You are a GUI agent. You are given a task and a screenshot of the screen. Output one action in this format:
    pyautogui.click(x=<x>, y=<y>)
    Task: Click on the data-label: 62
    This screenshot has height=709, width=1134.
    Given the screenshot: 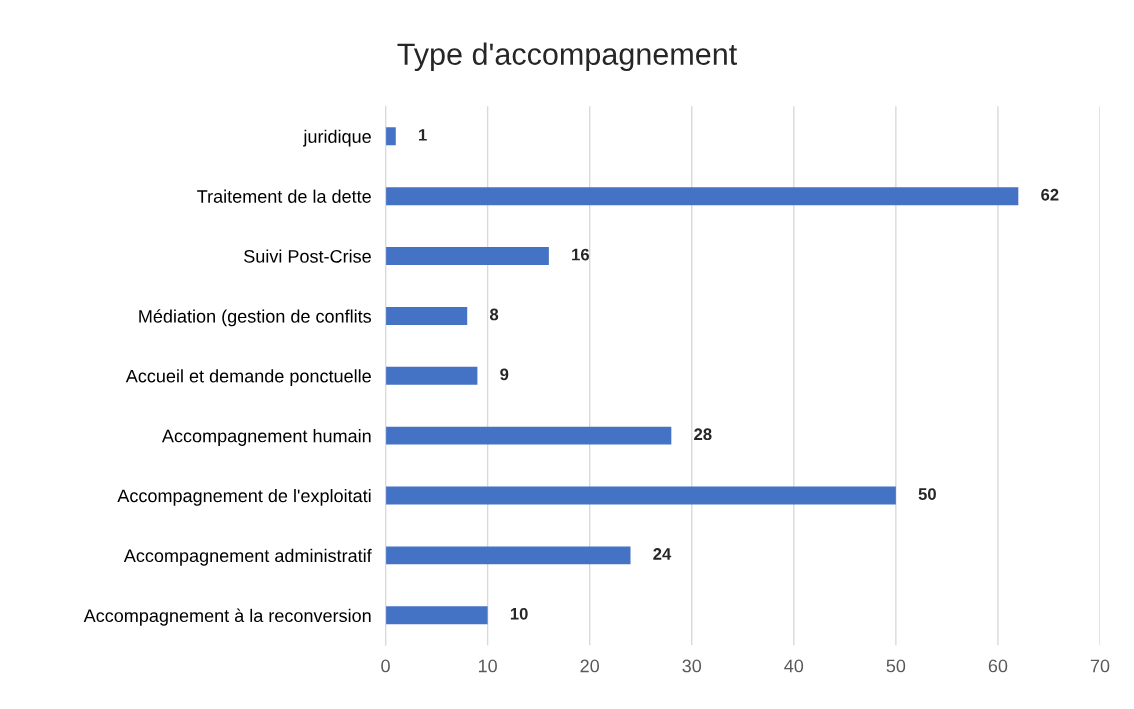 What is the action you would take?
    pyautogui.click(x=1050, y=194)
    